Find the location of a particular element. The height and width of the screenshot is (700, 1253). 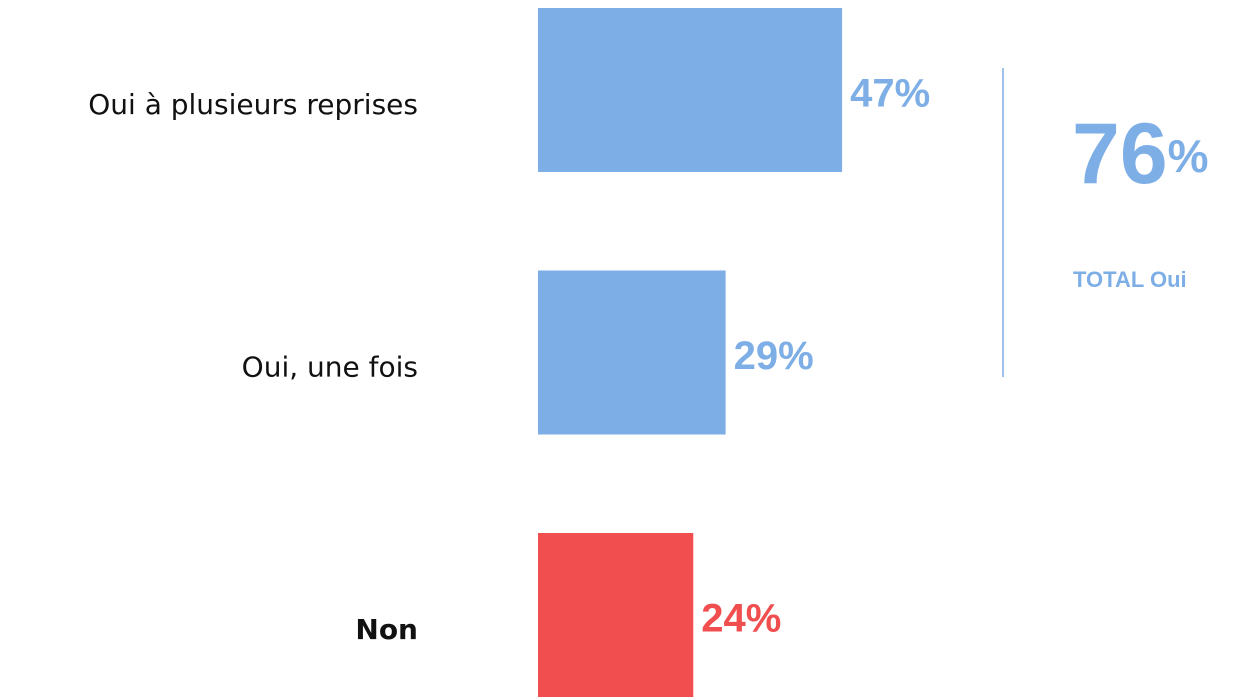

total-value: 76% is located at coordinates (1140, 154).